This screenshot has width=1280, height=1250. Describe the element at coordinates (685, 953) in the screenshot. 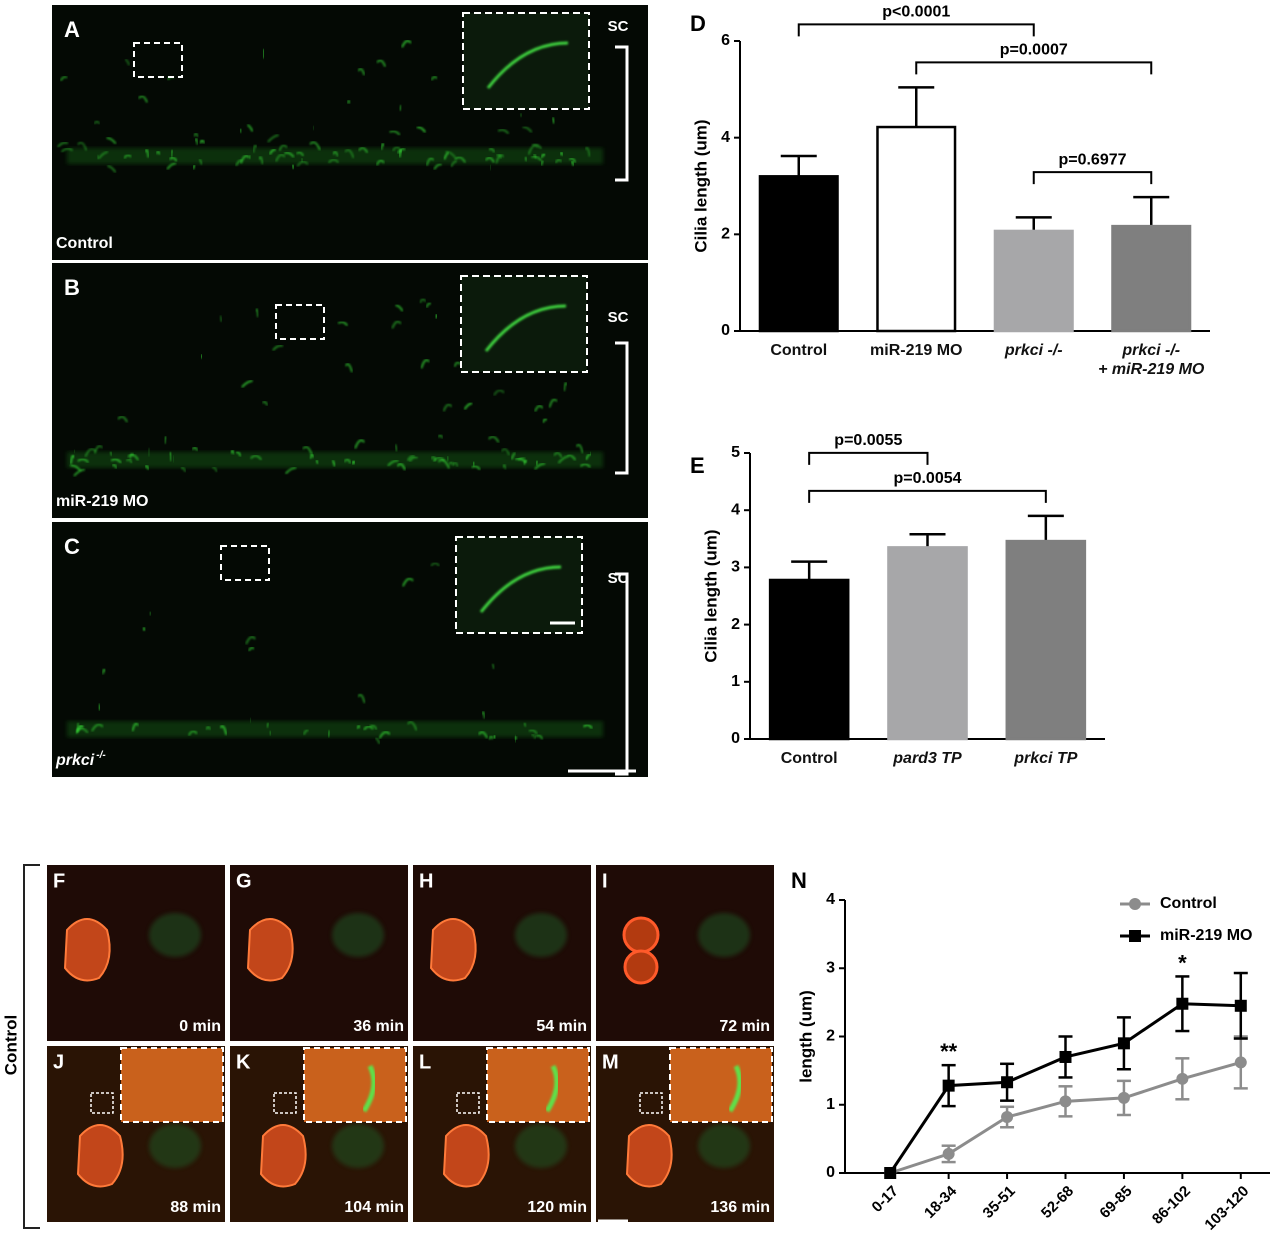

I see `timelapse-frame: I 72 min` at that location.